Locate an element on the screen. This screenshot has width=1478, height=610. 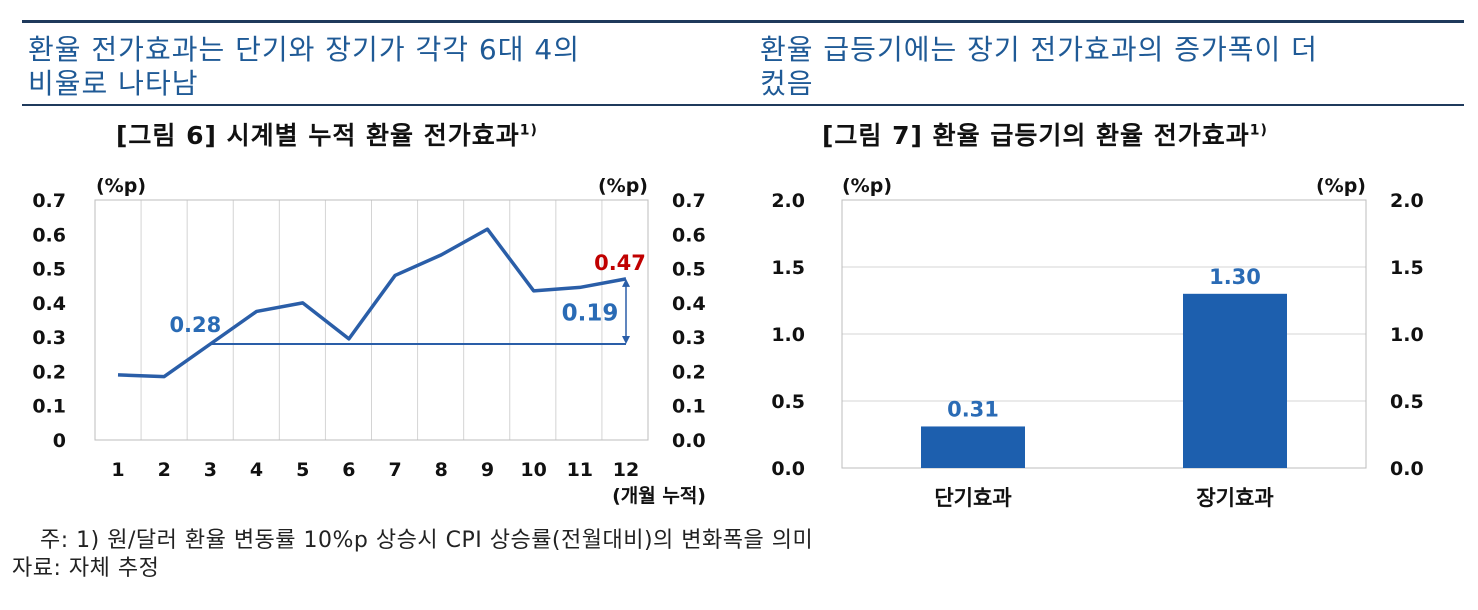
fig6-xtick: 11 is located at coordinates (580, 470).